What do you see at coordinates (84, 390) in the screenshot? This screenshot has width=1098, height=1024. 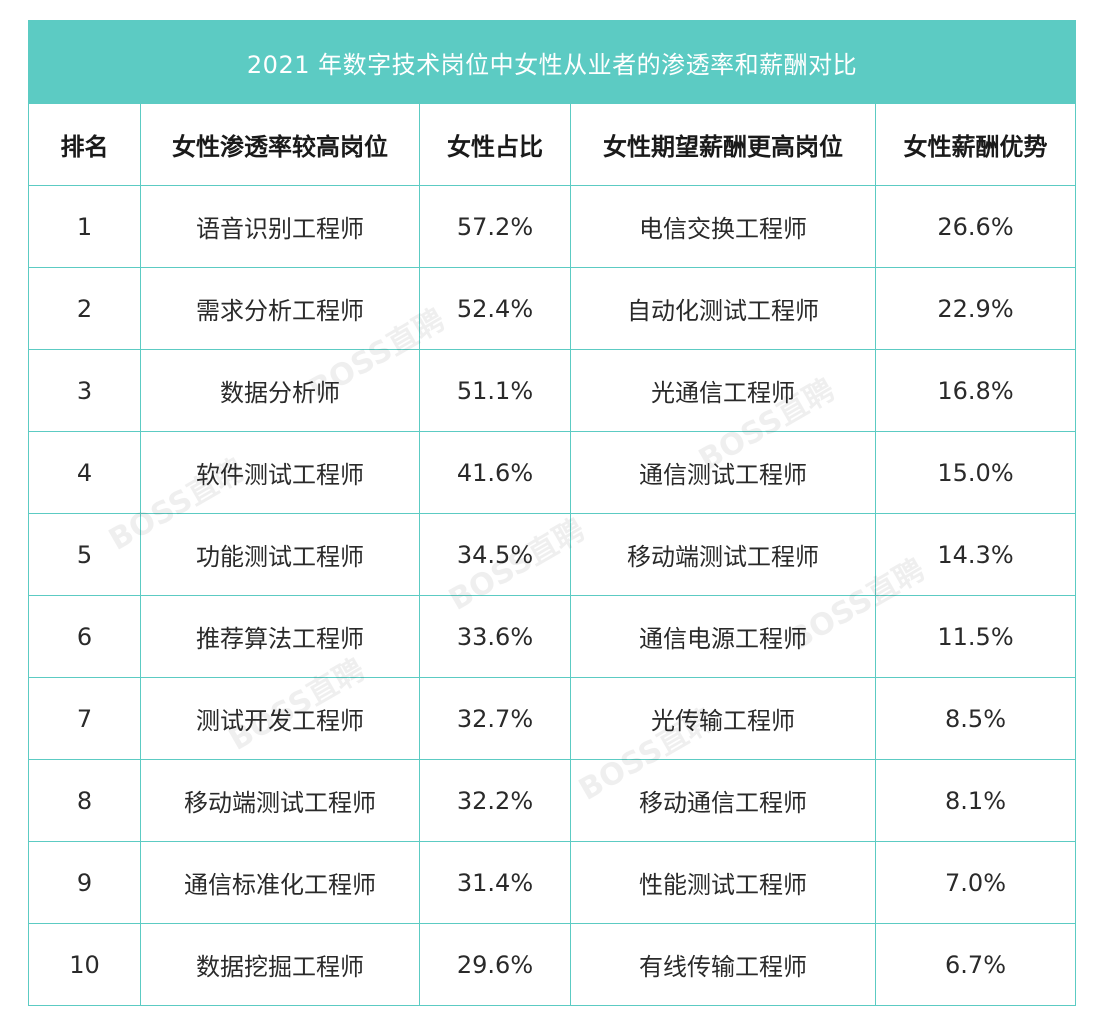 I see `rank-cell: 3` at bounding box center [84, 390].